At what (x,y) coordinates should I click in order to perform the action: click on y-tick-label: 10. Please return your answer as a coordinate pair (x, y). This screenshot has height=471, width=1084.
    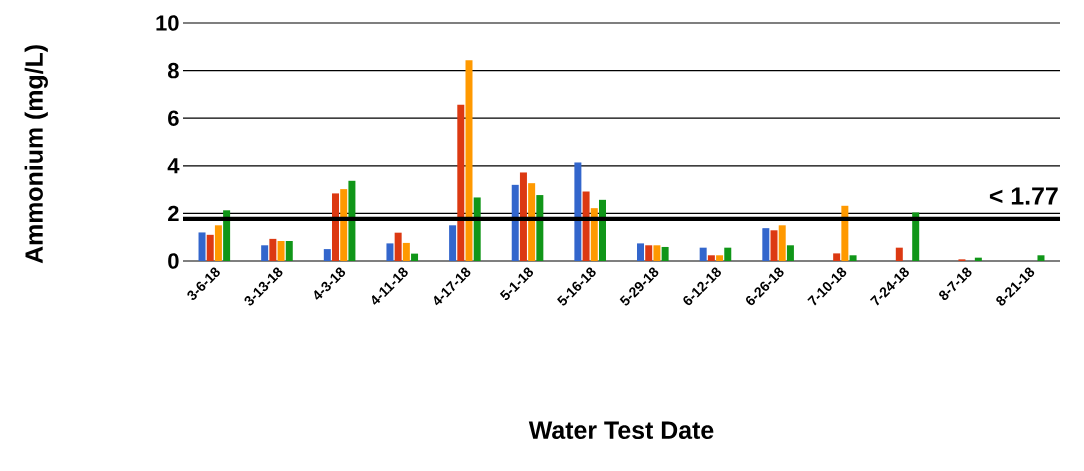
    Looking at the image, I should click on (167, 23).